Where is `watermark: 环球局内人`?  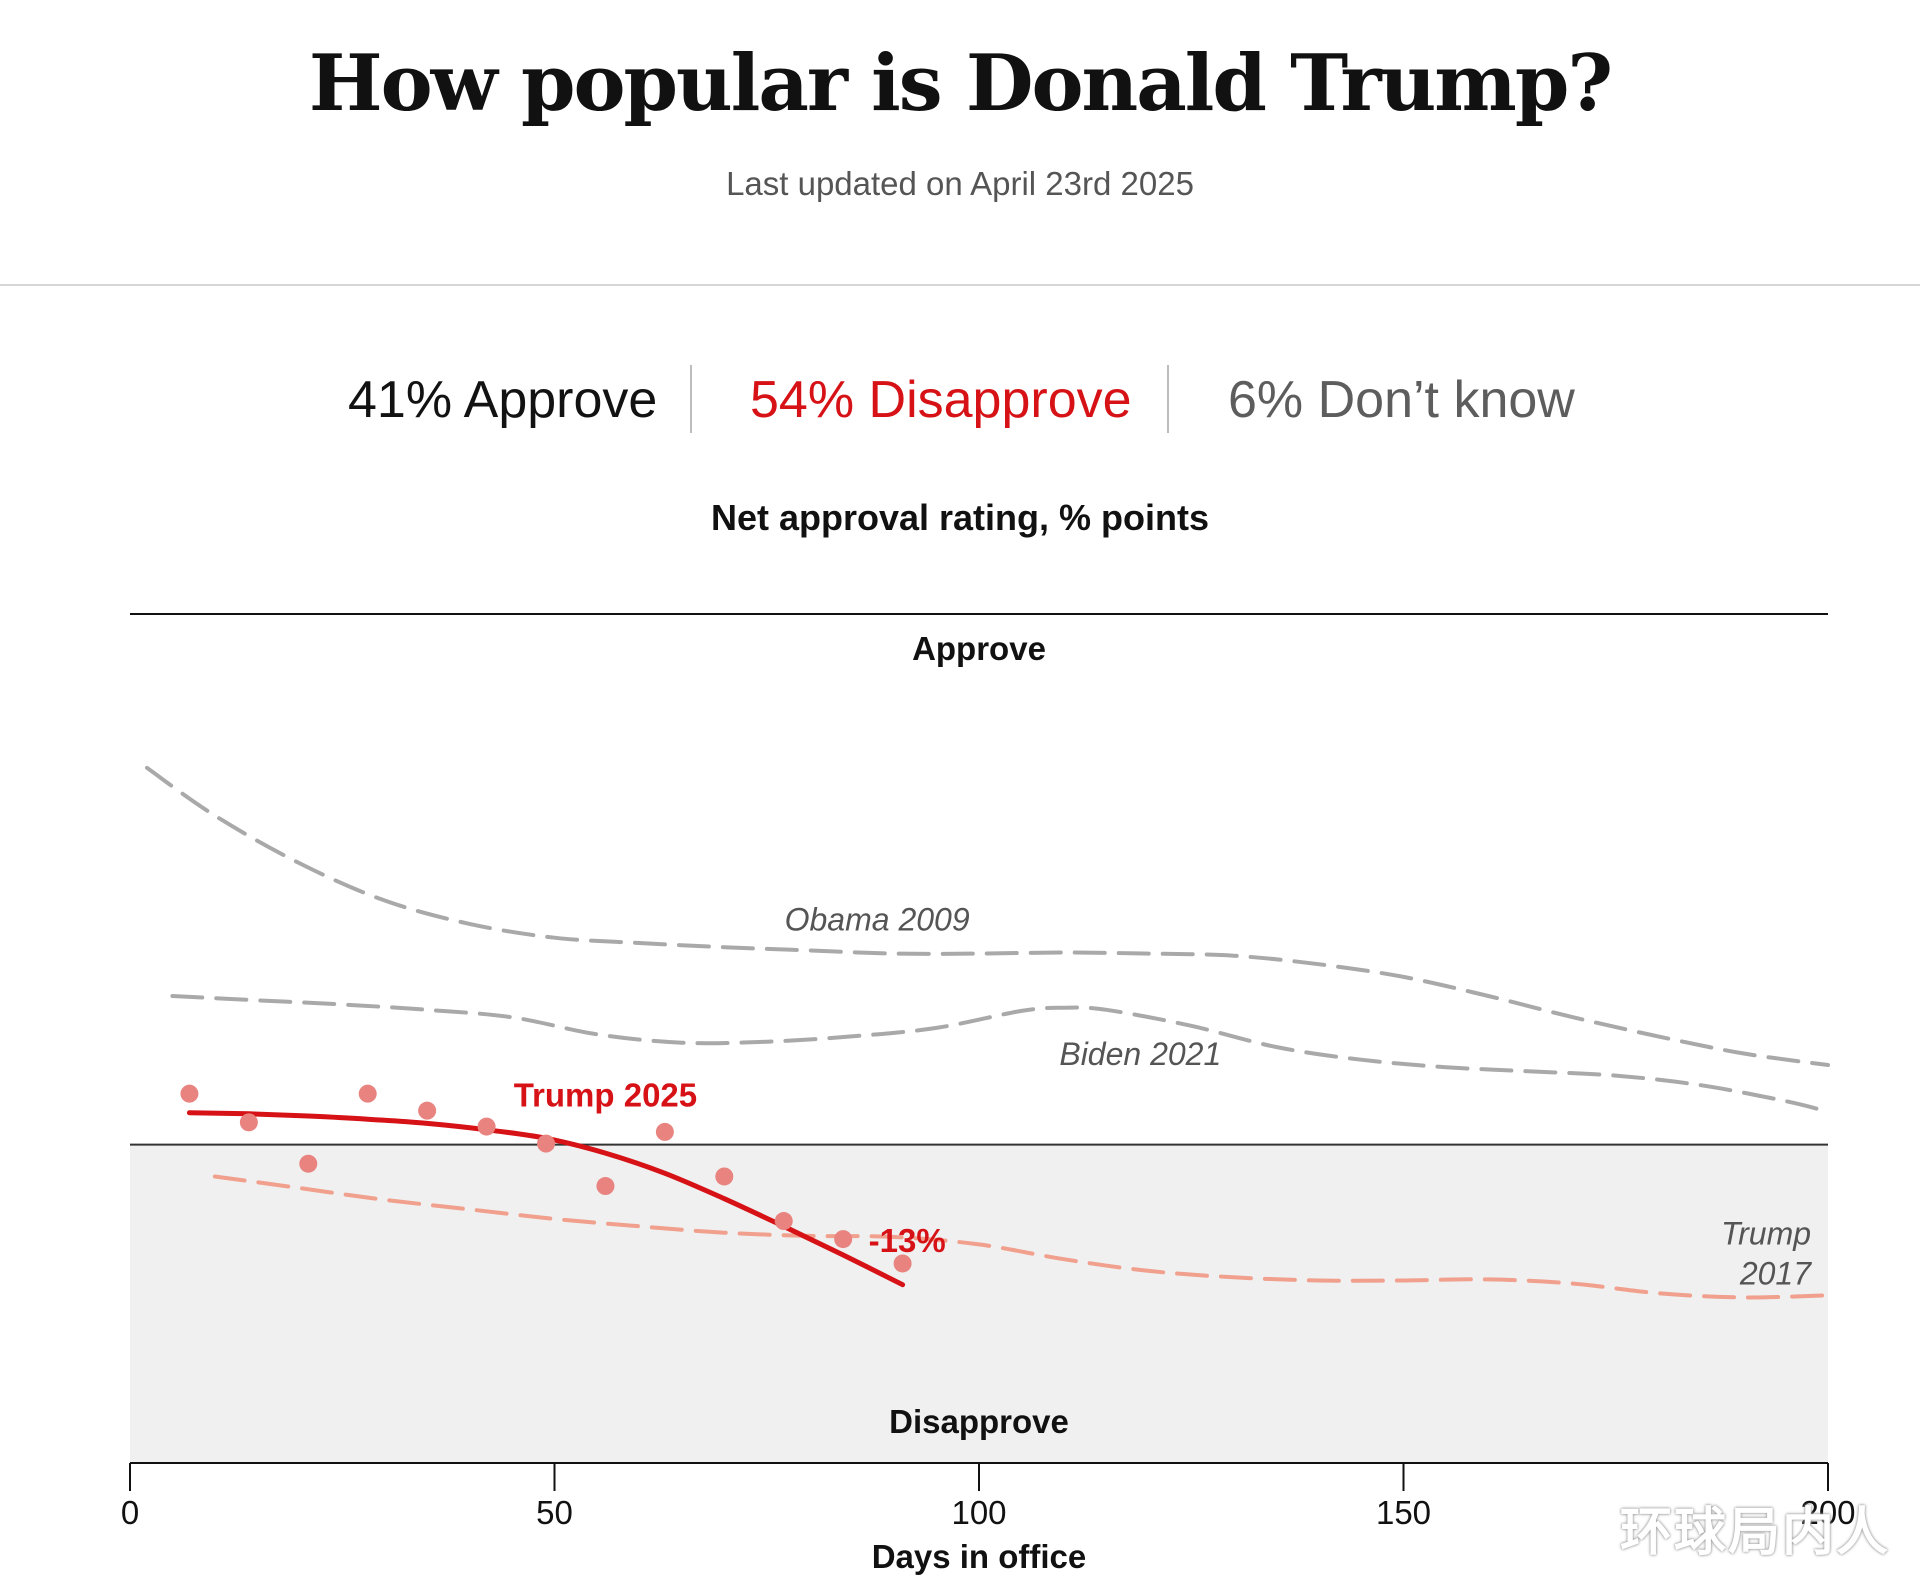 watermark: 环球局内人 is located at coordinates (1755, 1533).